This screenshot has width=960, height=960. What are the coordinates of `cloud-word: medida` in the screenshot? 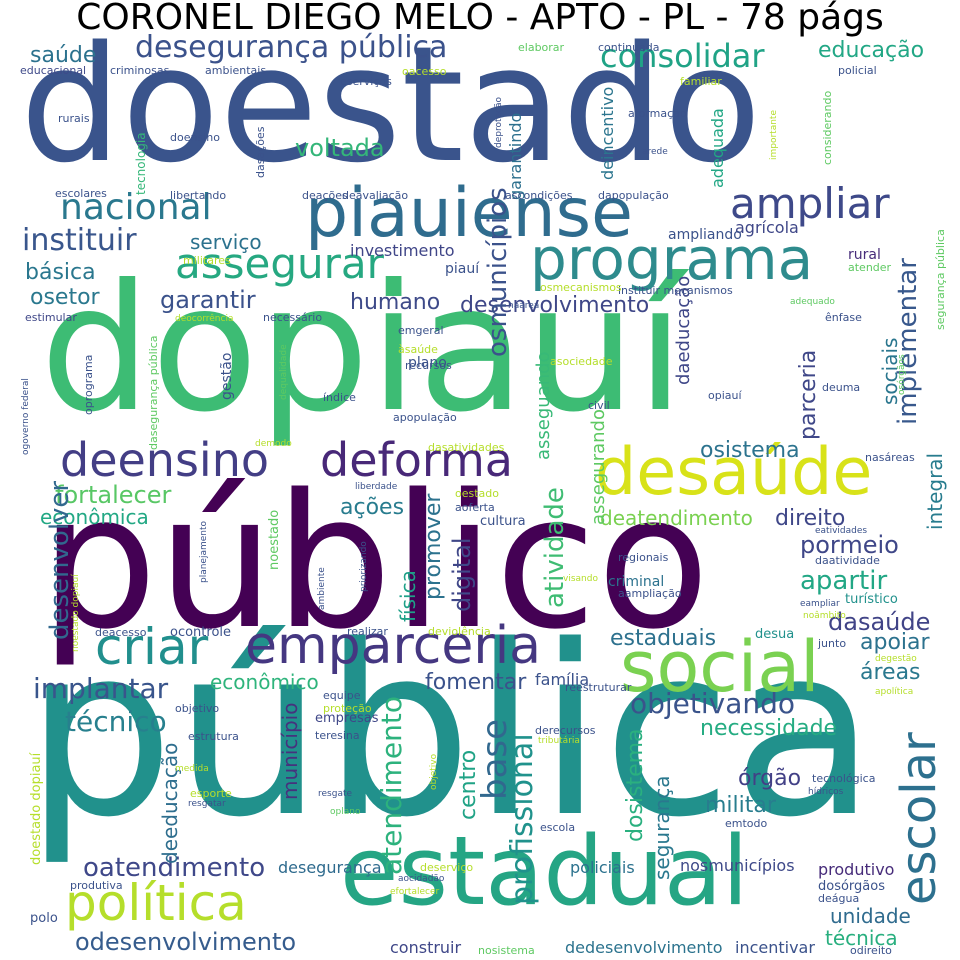 It's located at (192, 769).